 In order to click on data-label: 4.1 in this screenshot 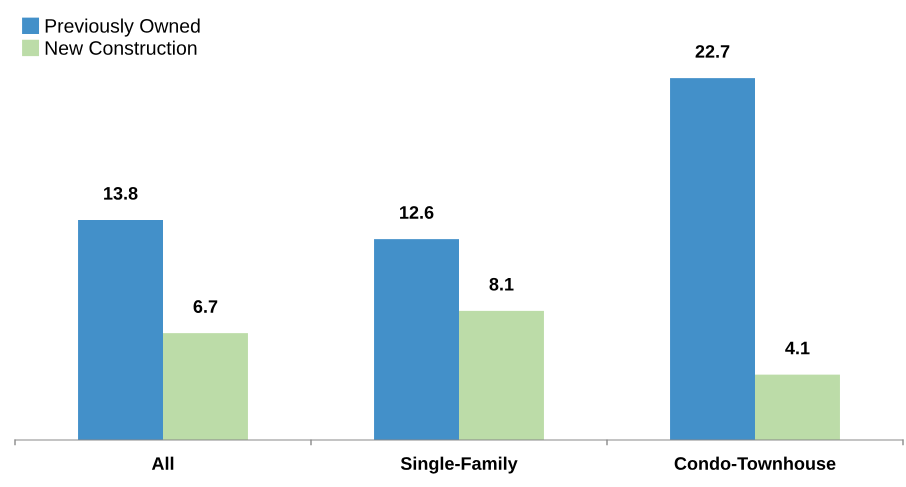, I will do `click(797, 348)`.